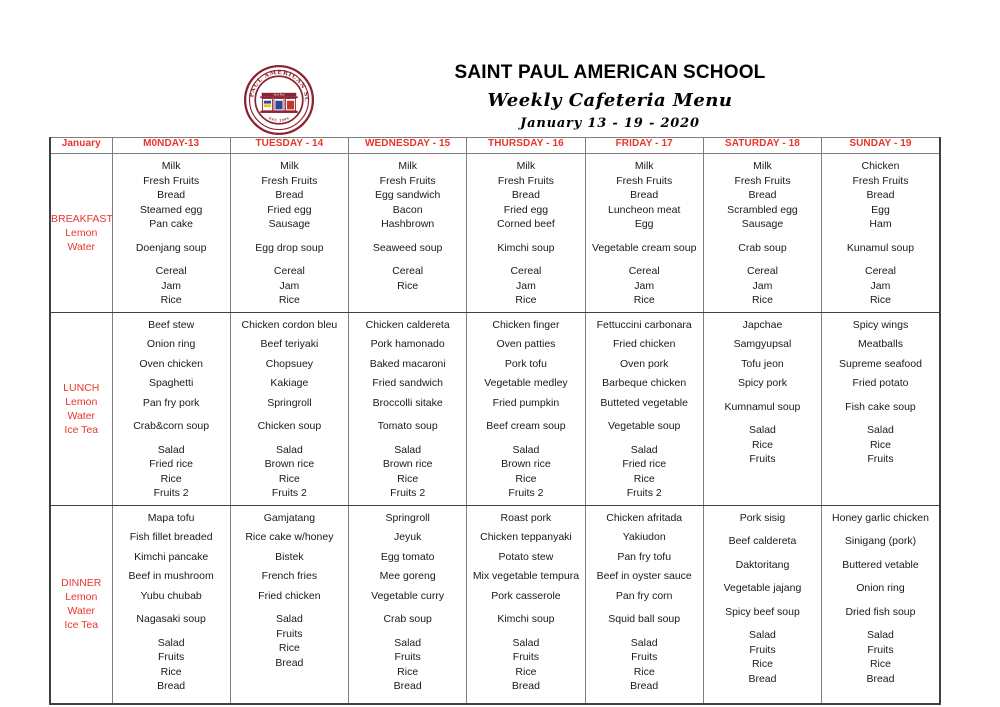 This screenshot has height=707, width=1000. I want to click on menu-item: Kunamul soup, so click(880, 247).